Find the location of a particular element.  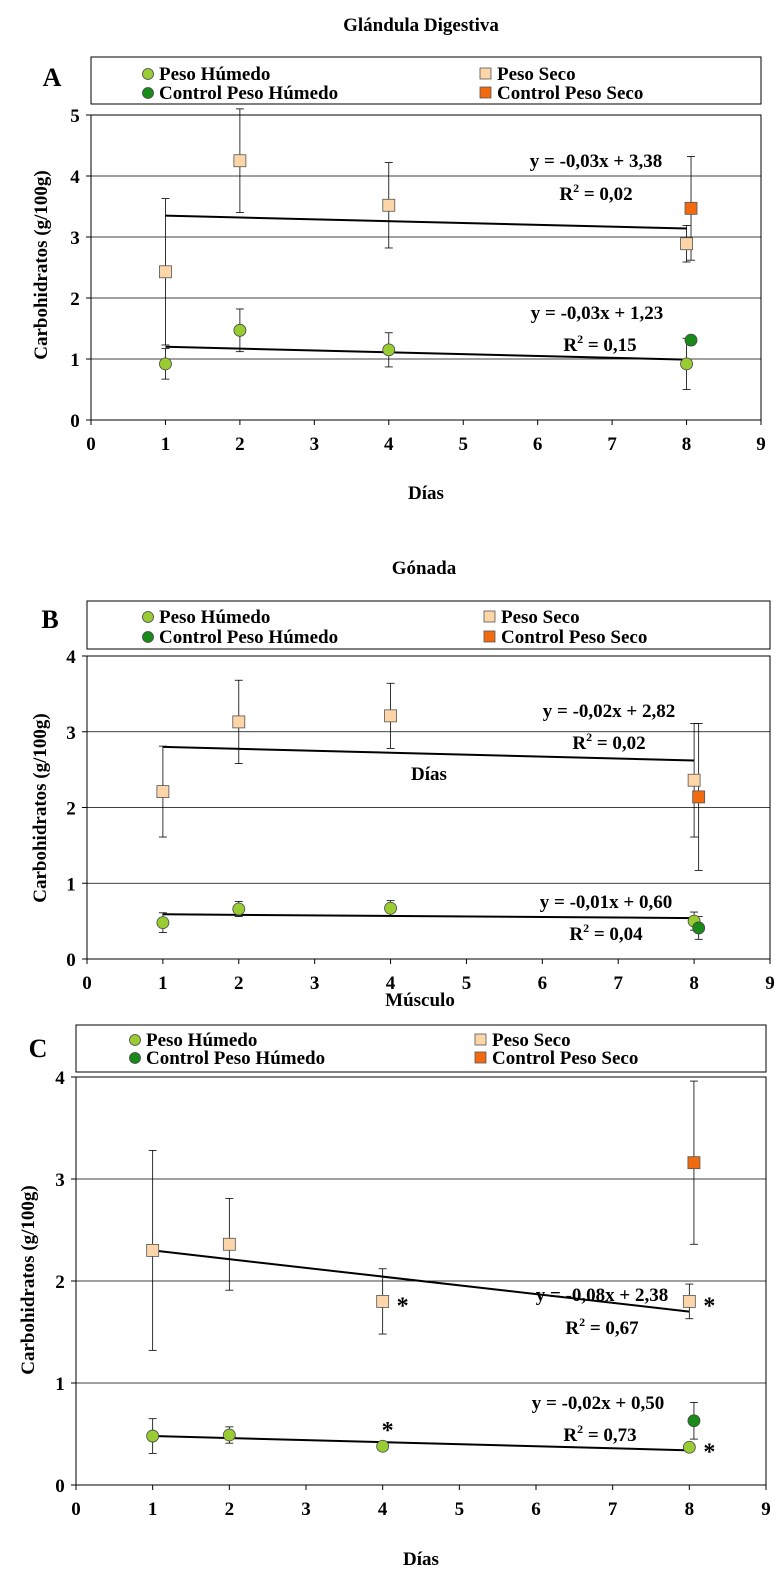

trend-equation: y = -0,08x + 2,38 is located at coordinates (602, 1295).